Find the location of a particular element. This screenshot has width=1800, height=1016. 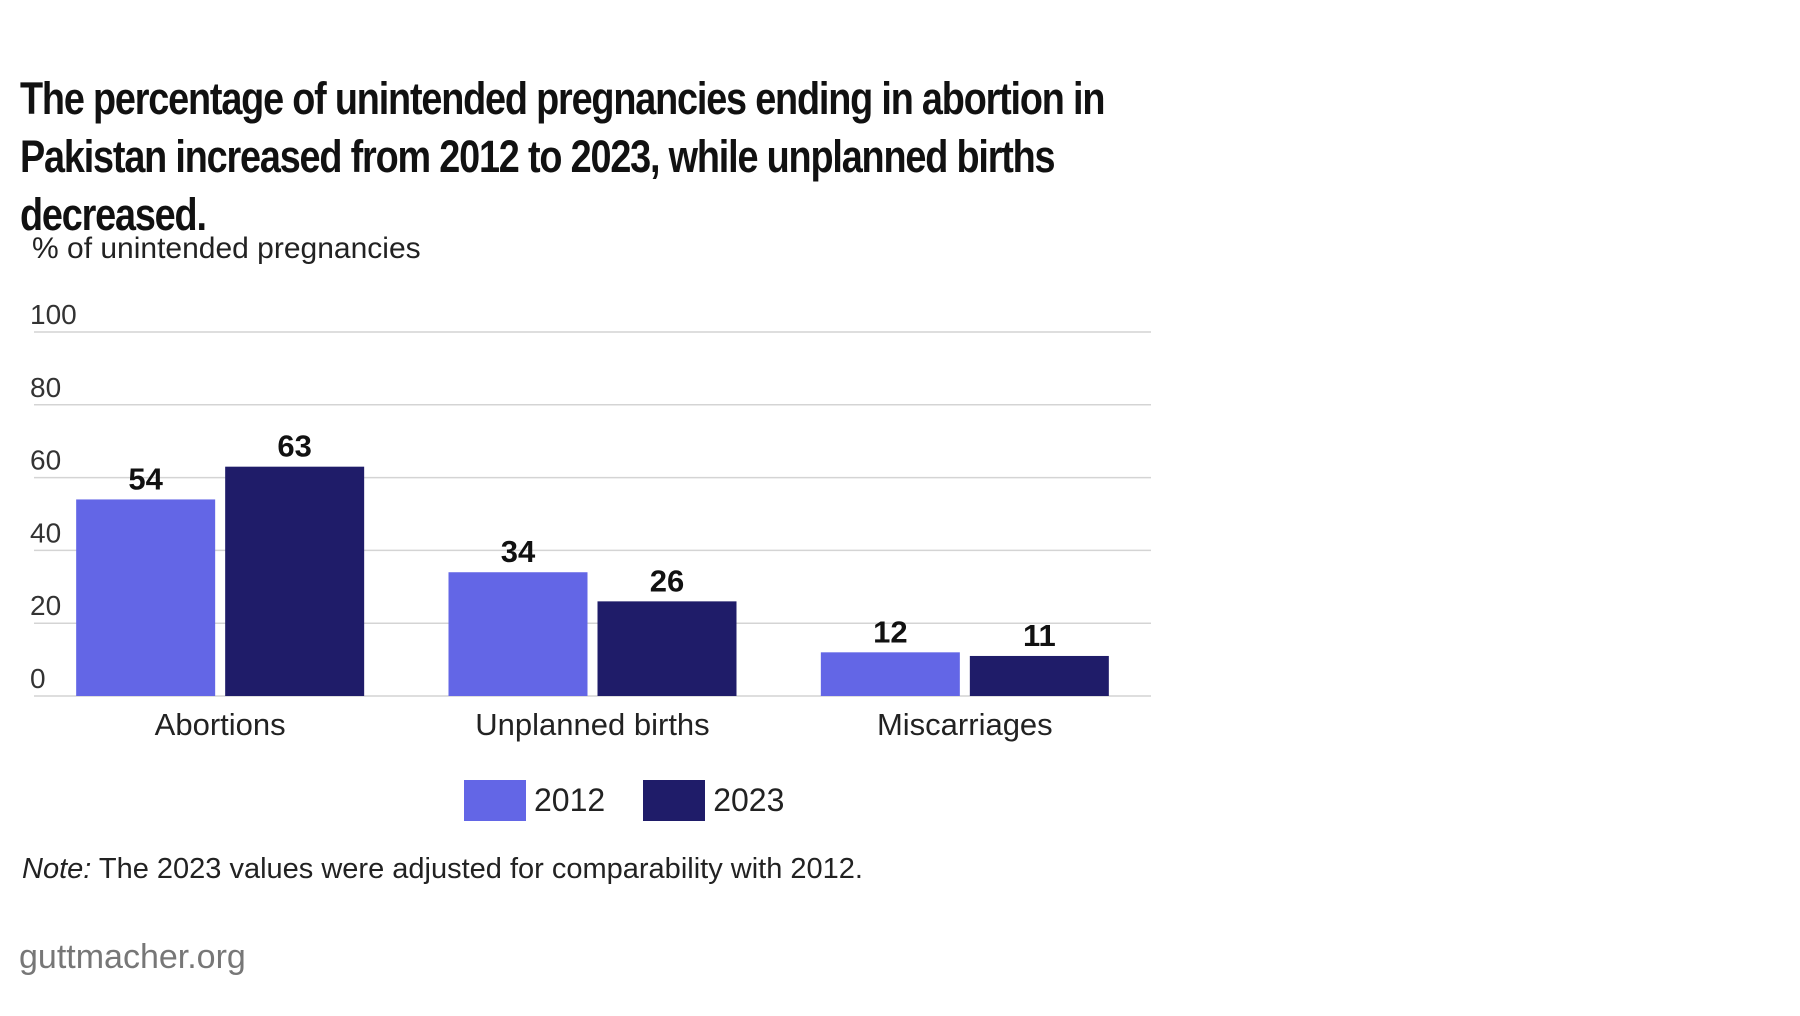

legend-item-2023: 2023 is located at coordinates (713, 800).